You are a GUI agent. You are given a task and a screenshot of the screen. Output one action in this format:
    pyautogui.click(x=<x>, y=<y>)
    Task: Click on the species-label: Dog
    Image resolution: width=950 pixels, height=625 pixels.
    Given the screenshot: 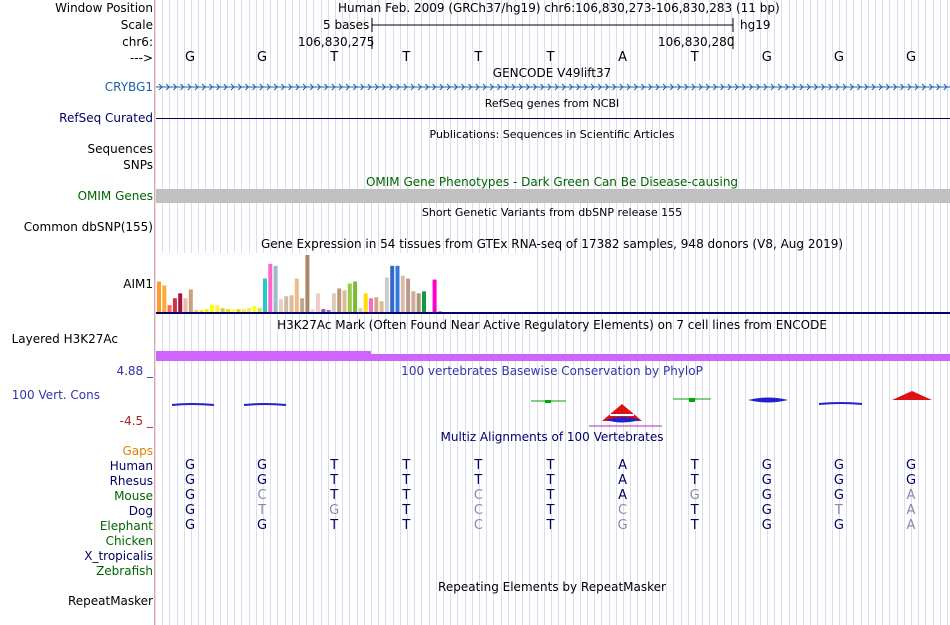 What is the action you would take?
    pyautogui.click(x=140, y=511)
    